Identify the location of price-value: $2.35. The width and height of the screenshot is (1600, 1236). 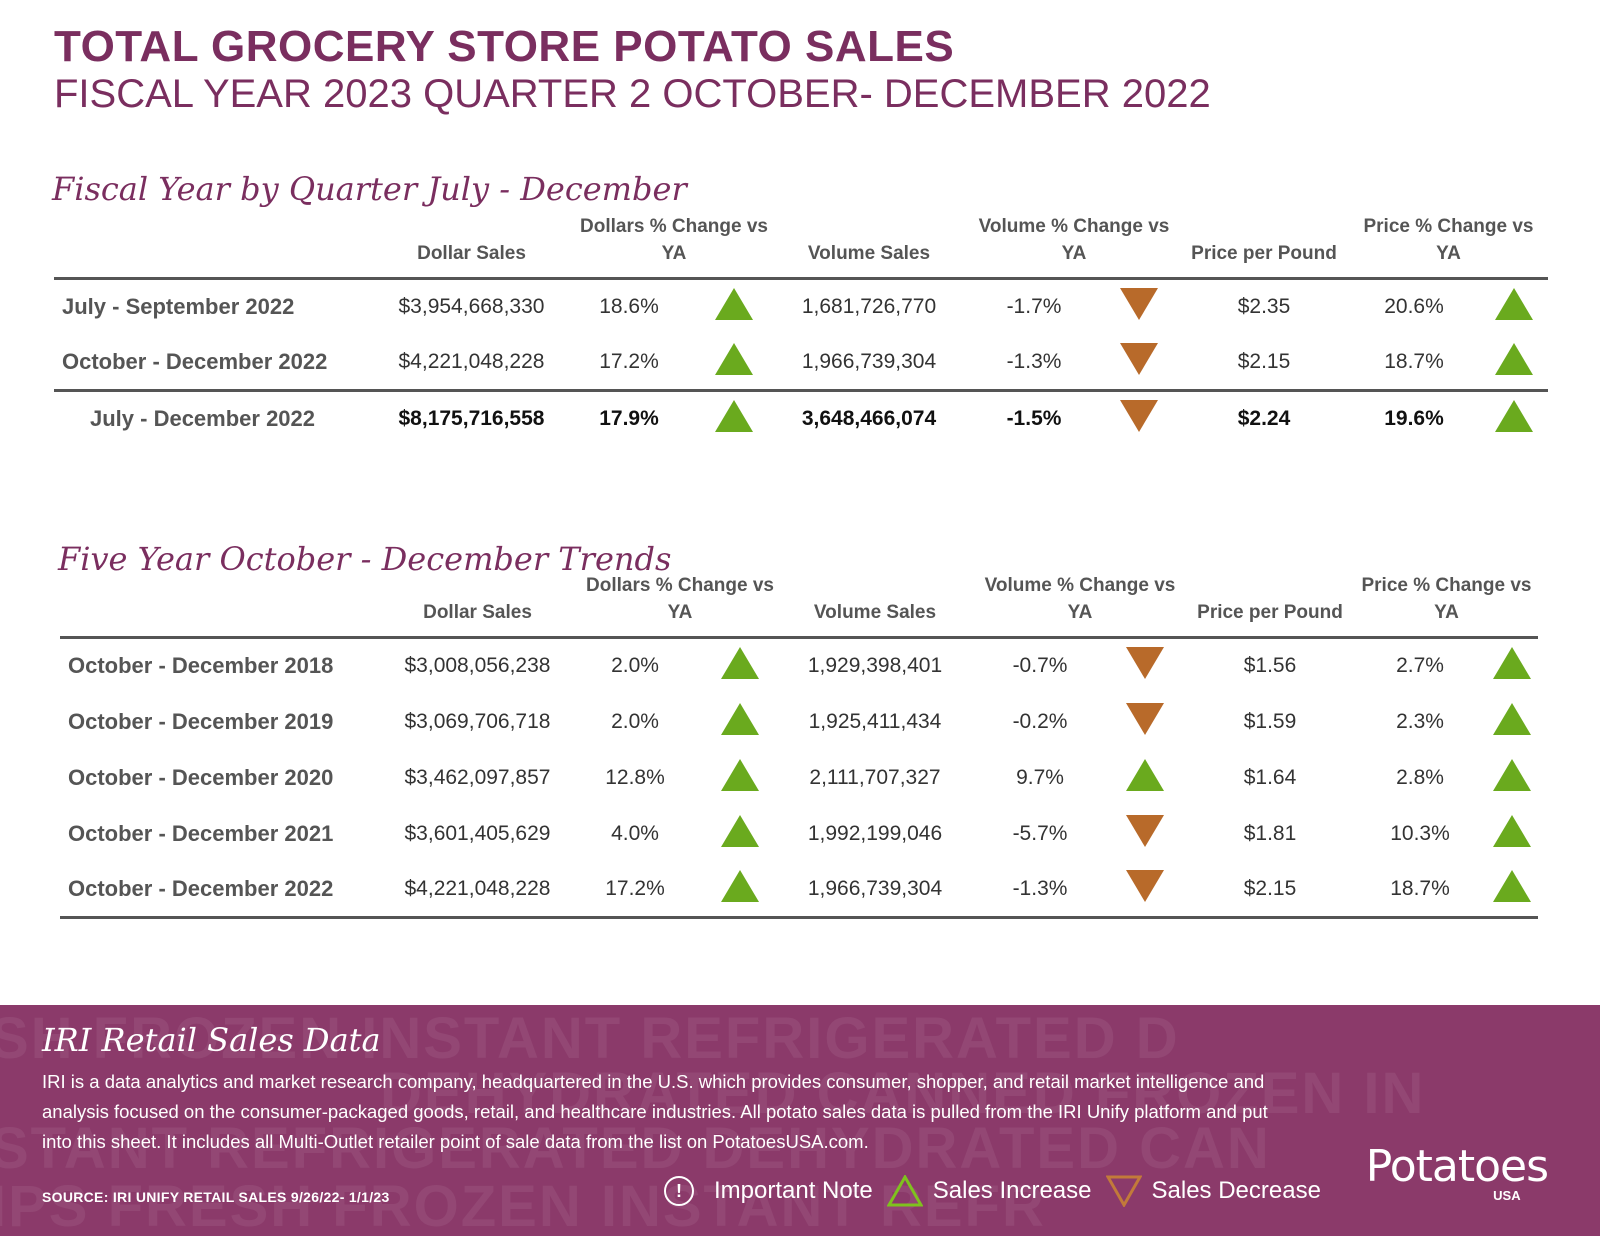
(1264, 307).